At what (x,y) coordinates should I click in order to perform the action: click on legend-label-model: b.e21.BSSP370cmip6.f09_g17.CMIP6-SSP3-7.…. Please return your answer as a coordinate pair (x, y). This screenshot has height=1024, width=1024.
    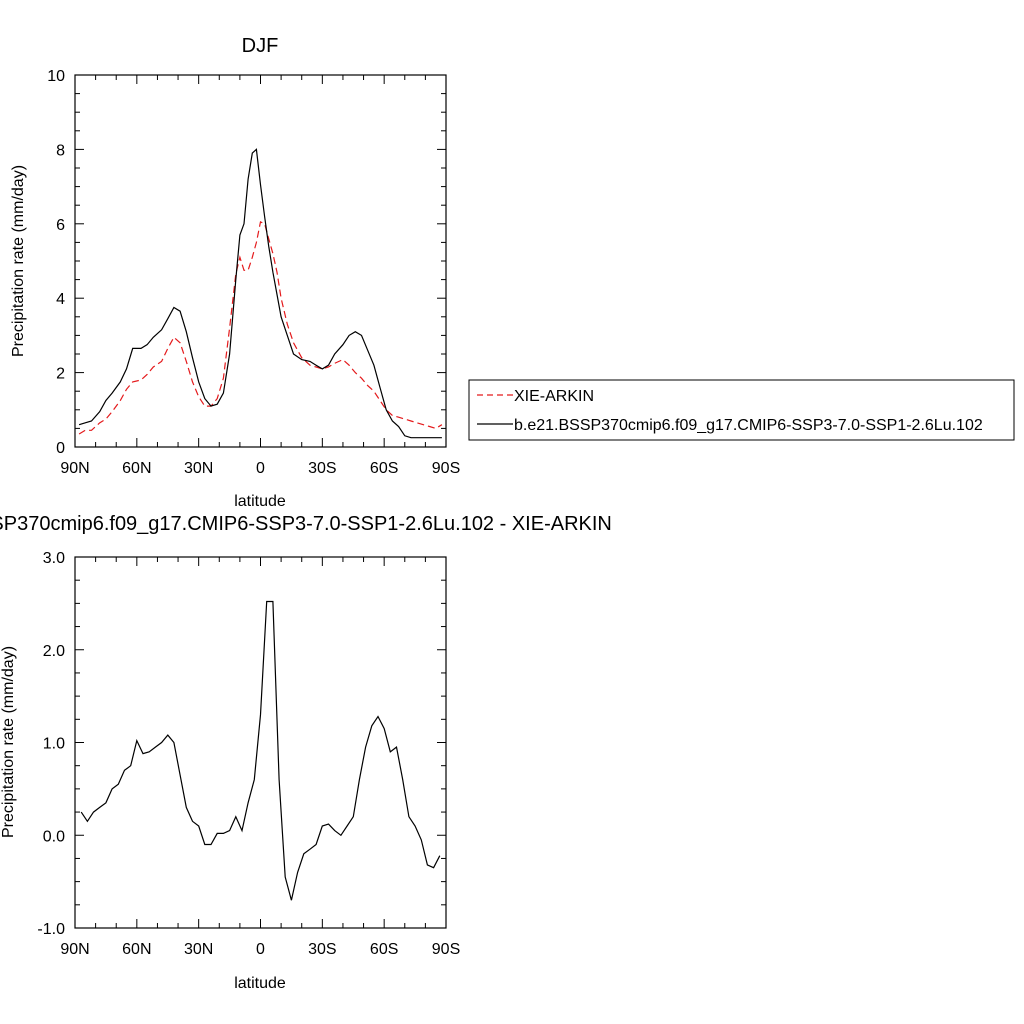
    Looking at the image, I should click on (748, 425).